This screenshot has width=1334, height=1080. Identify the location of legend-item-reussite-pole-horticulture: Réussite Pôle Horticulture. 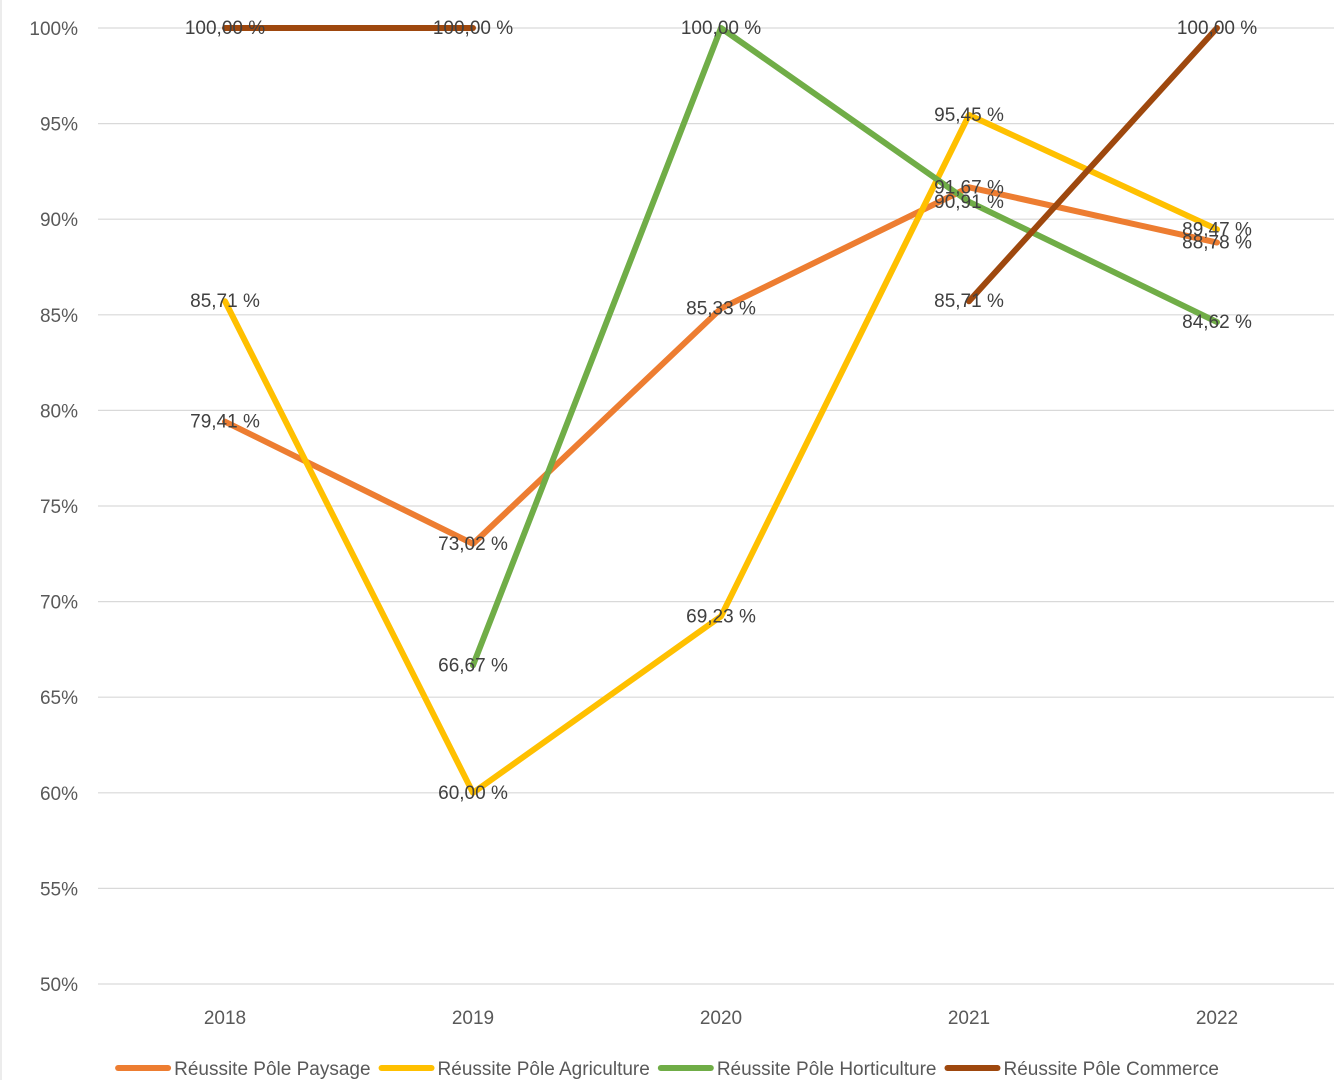
(797, 1069).